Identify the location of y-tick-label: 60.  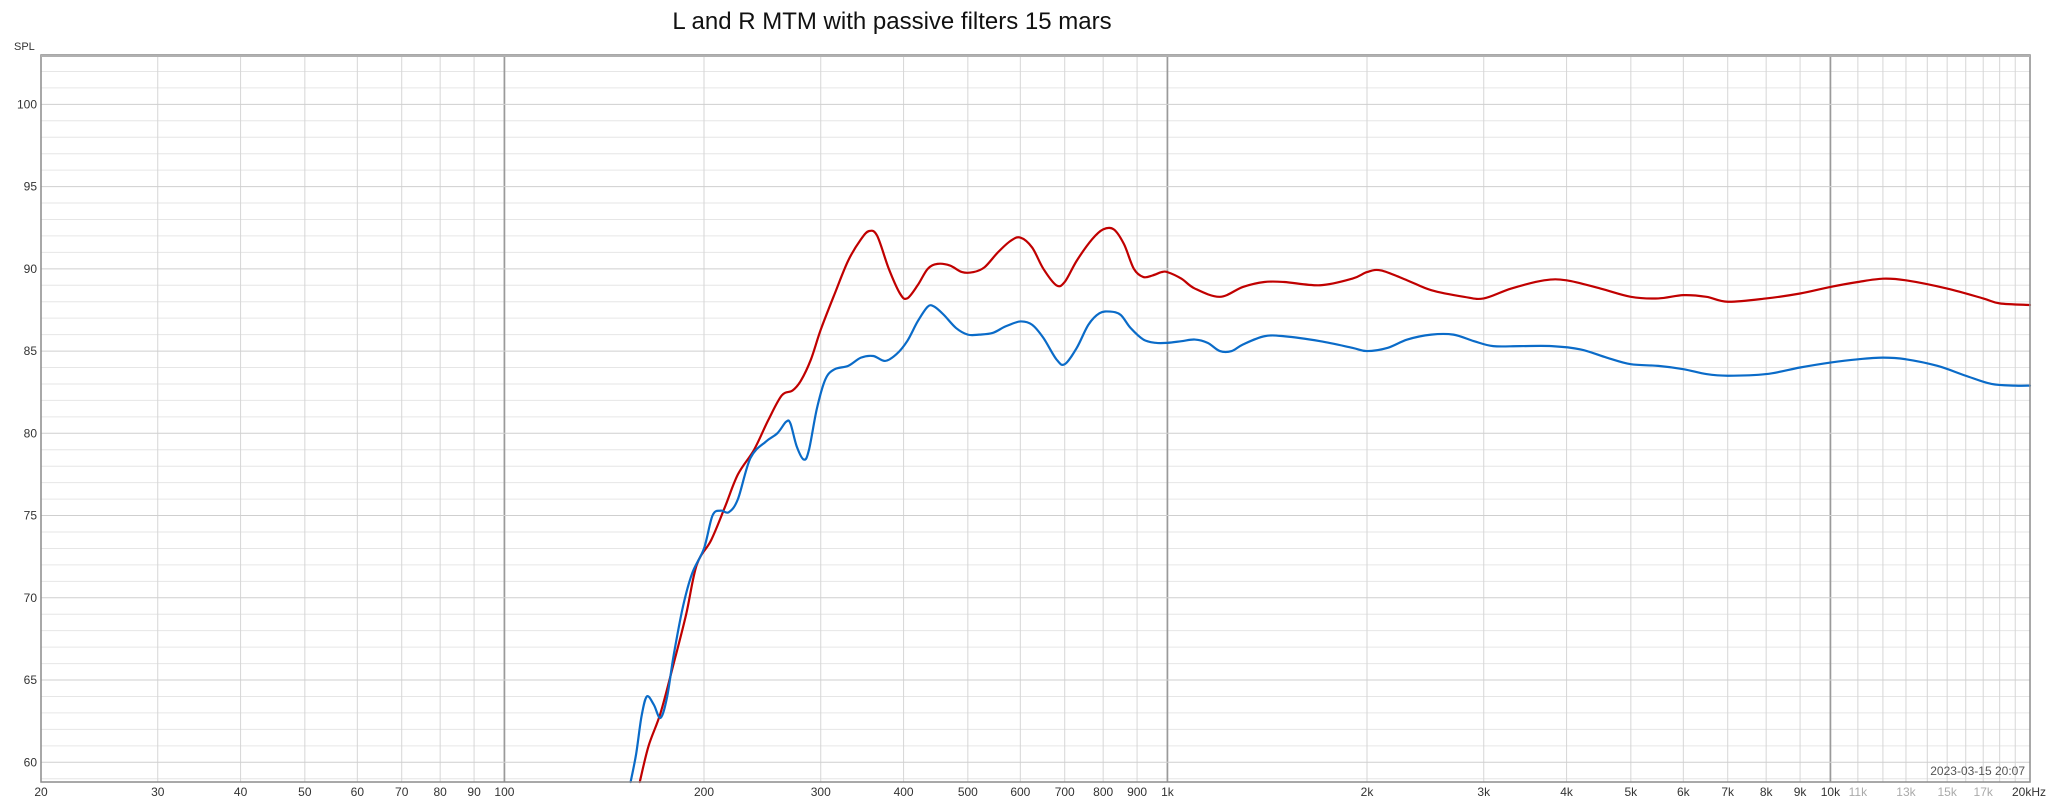
(31, 762).